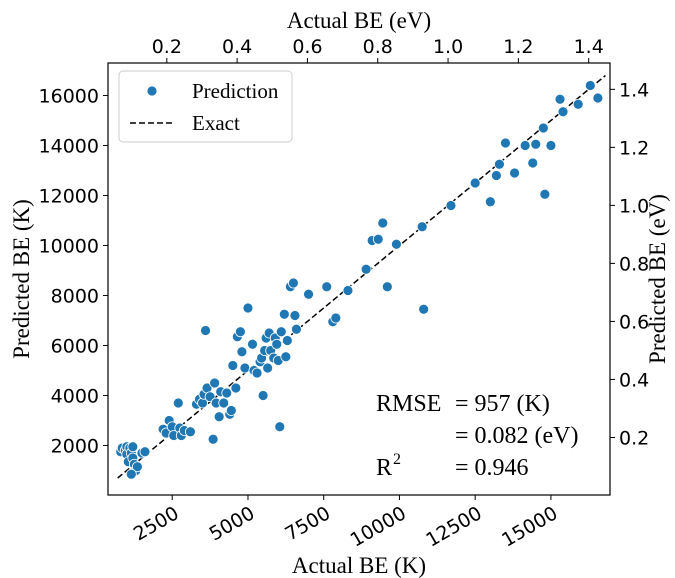 The image size is (675, 578). What do you see at coordinates (232, 523) in the screenshot?
I see `x-tick-label: 5000` at bounding box center [232, 523].